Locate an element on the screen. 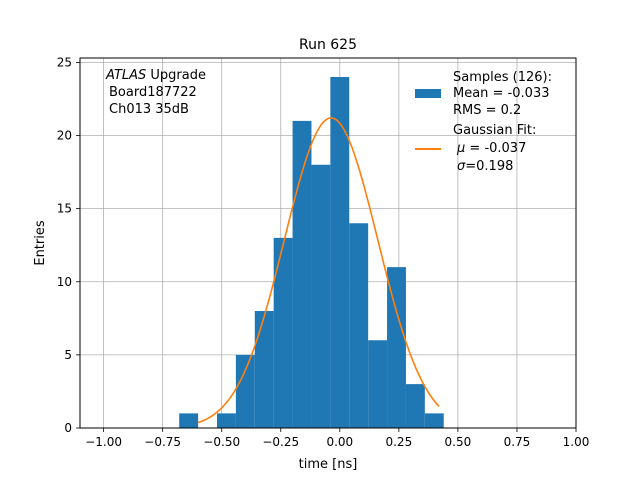 The image size is (640, 484). x-tick-label: 0.00 is located at coordinates (339, 442).